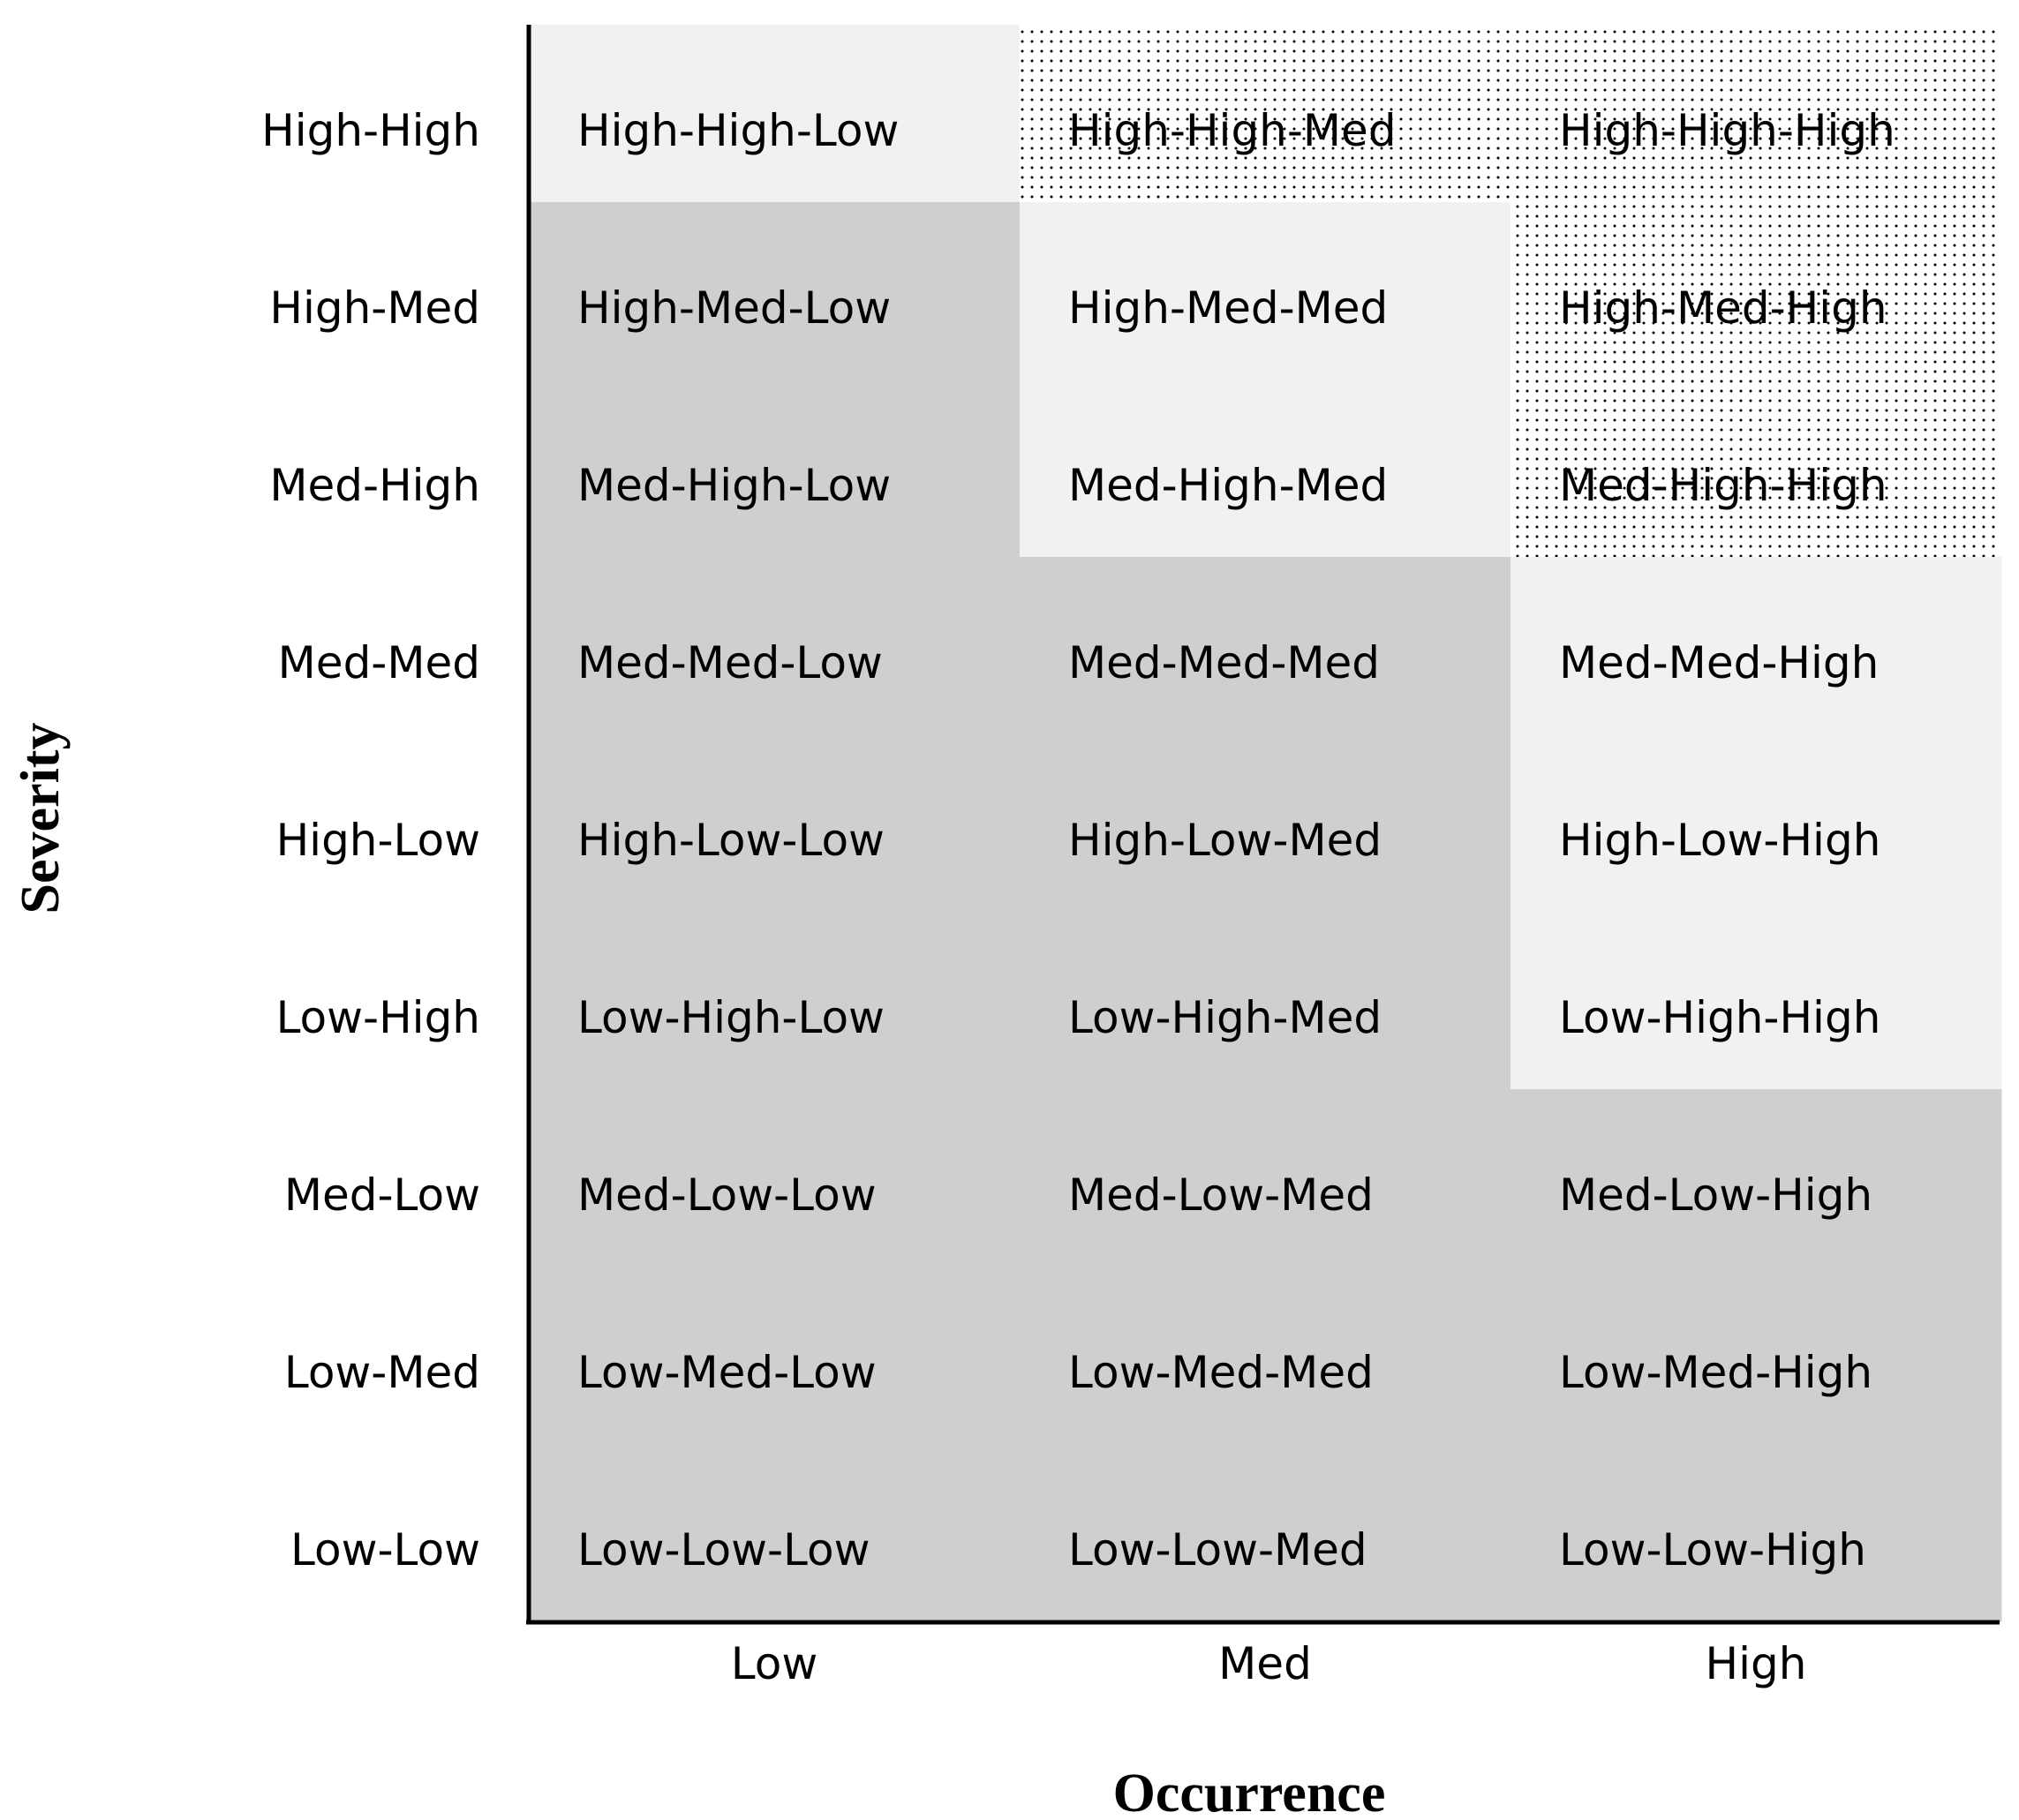 The height and width of the screenshot is (1820, 2019). What do you see at coordinates (1715, 1372) in the screenshot?
I see `matrix-cell-label: Low-Med-High` at bounding box center [1715, 1372].